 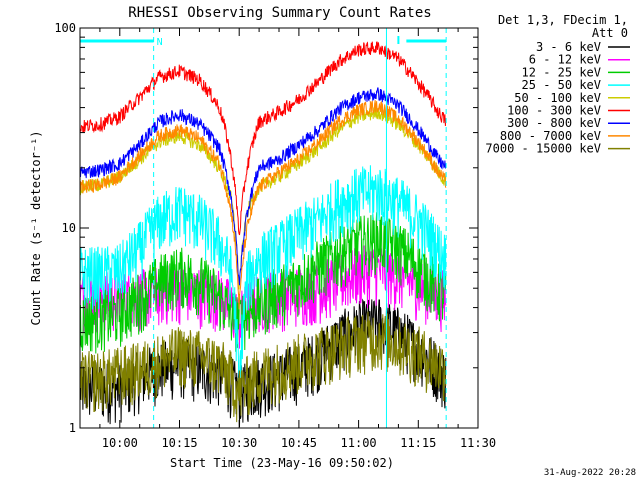 I want to click on x-tick-label: 11:30, so click(x=478, y=443).